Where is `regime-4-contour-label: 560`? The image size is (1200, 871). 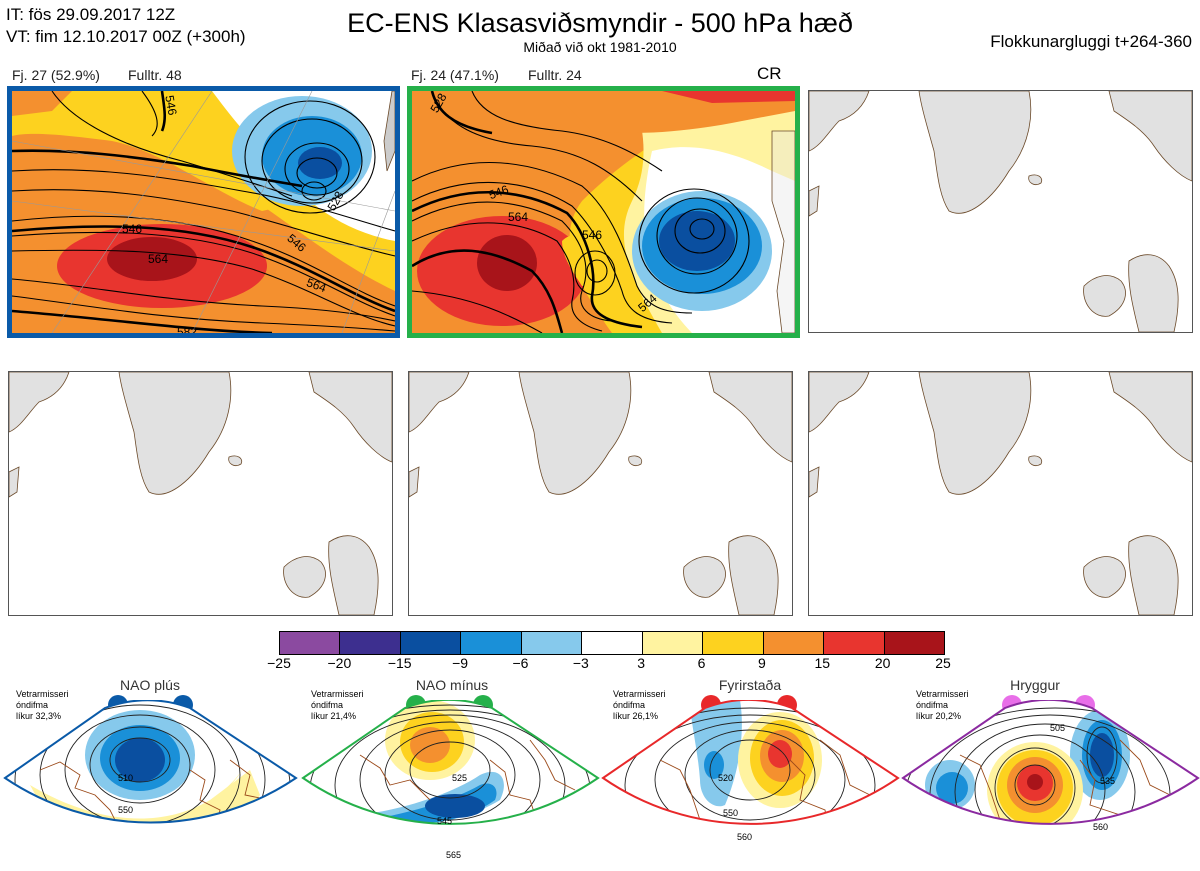
regime-4-contour-label: 560 is located at coordinates (1100, 827).